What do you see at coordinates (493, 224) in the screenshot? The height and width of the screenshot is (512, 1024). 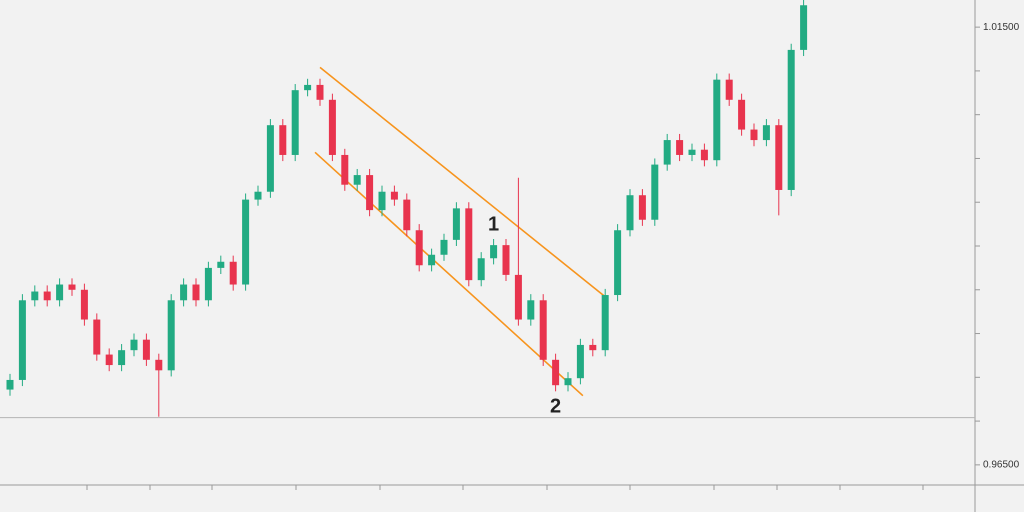 I see `annotation: 1` at bounding box center [493, 224].